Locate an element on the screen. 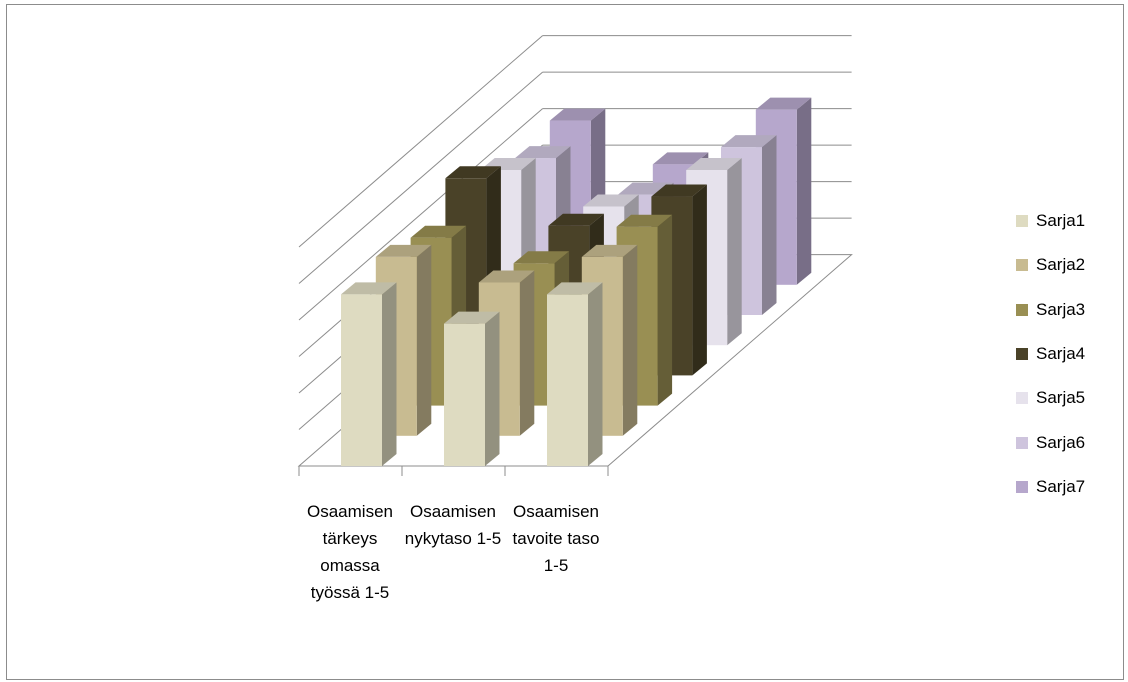  legend-label: Sarja1 is located at coordinates (1061, 221).